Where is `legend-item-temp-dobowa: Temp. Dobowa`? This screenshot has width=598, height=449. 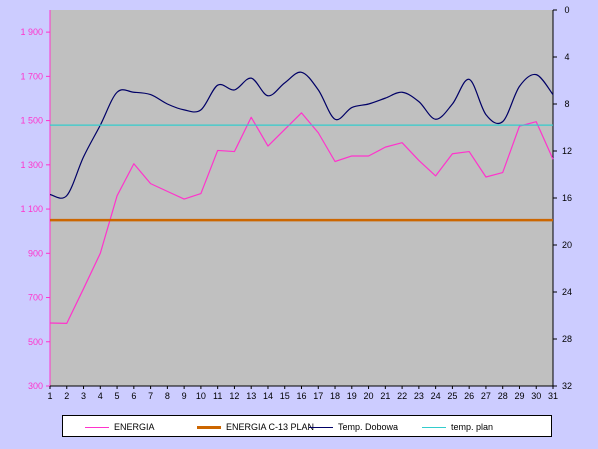
legend-item-temp-dobowa: Temp. Dobowa is located at coordinates (353, 427).